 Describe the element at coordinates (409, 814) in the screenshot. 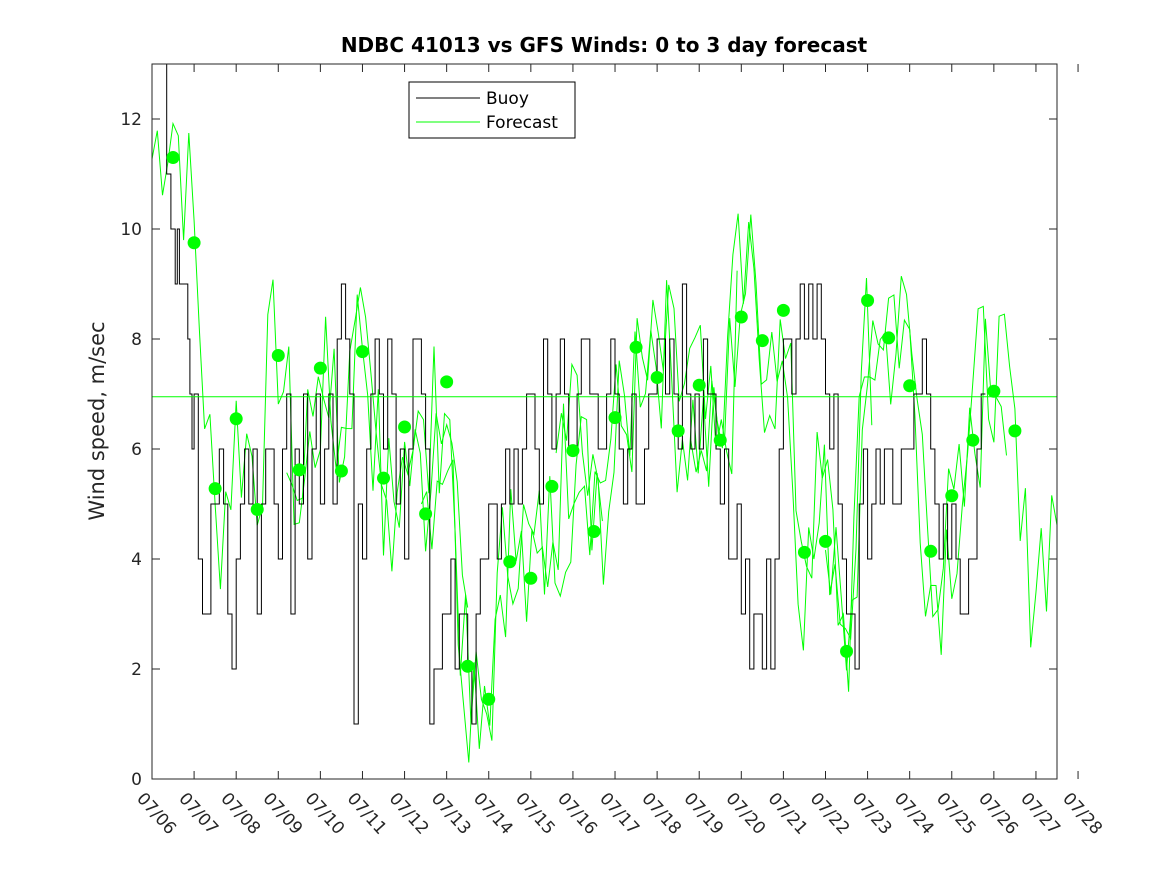

I see `x-tick-label: 07/12` at that location.